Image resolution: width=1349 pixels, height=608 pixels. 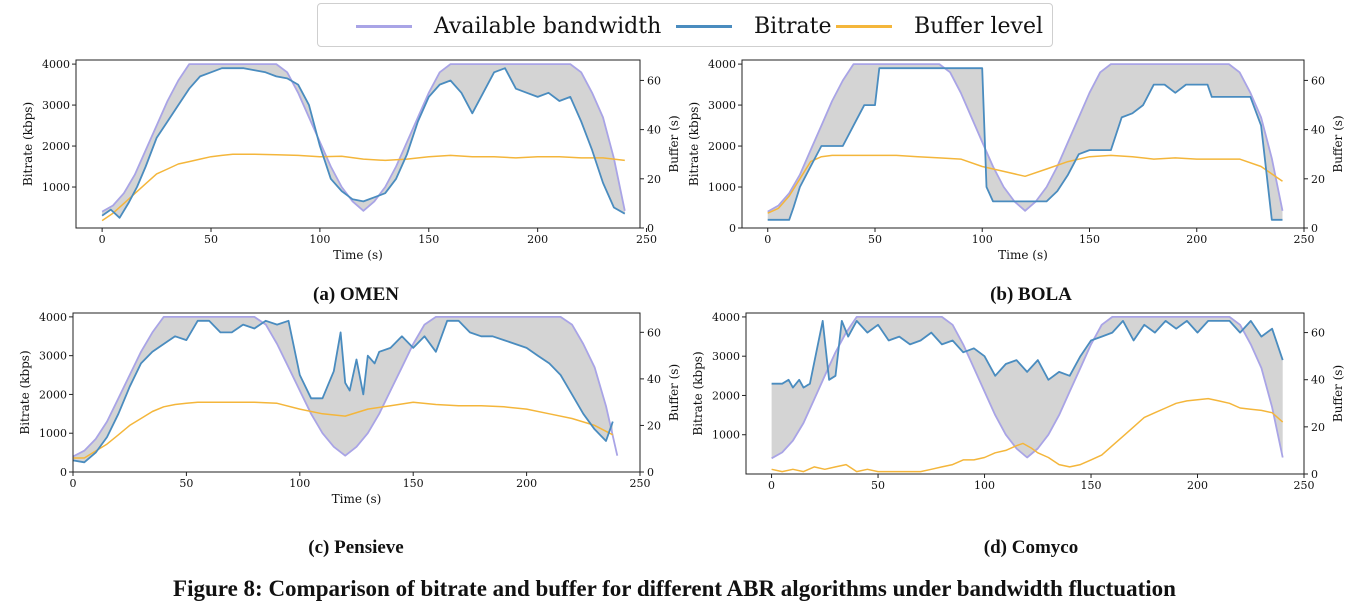 I want to click on legend-label: Buffer level, so click(x=979, y=26).